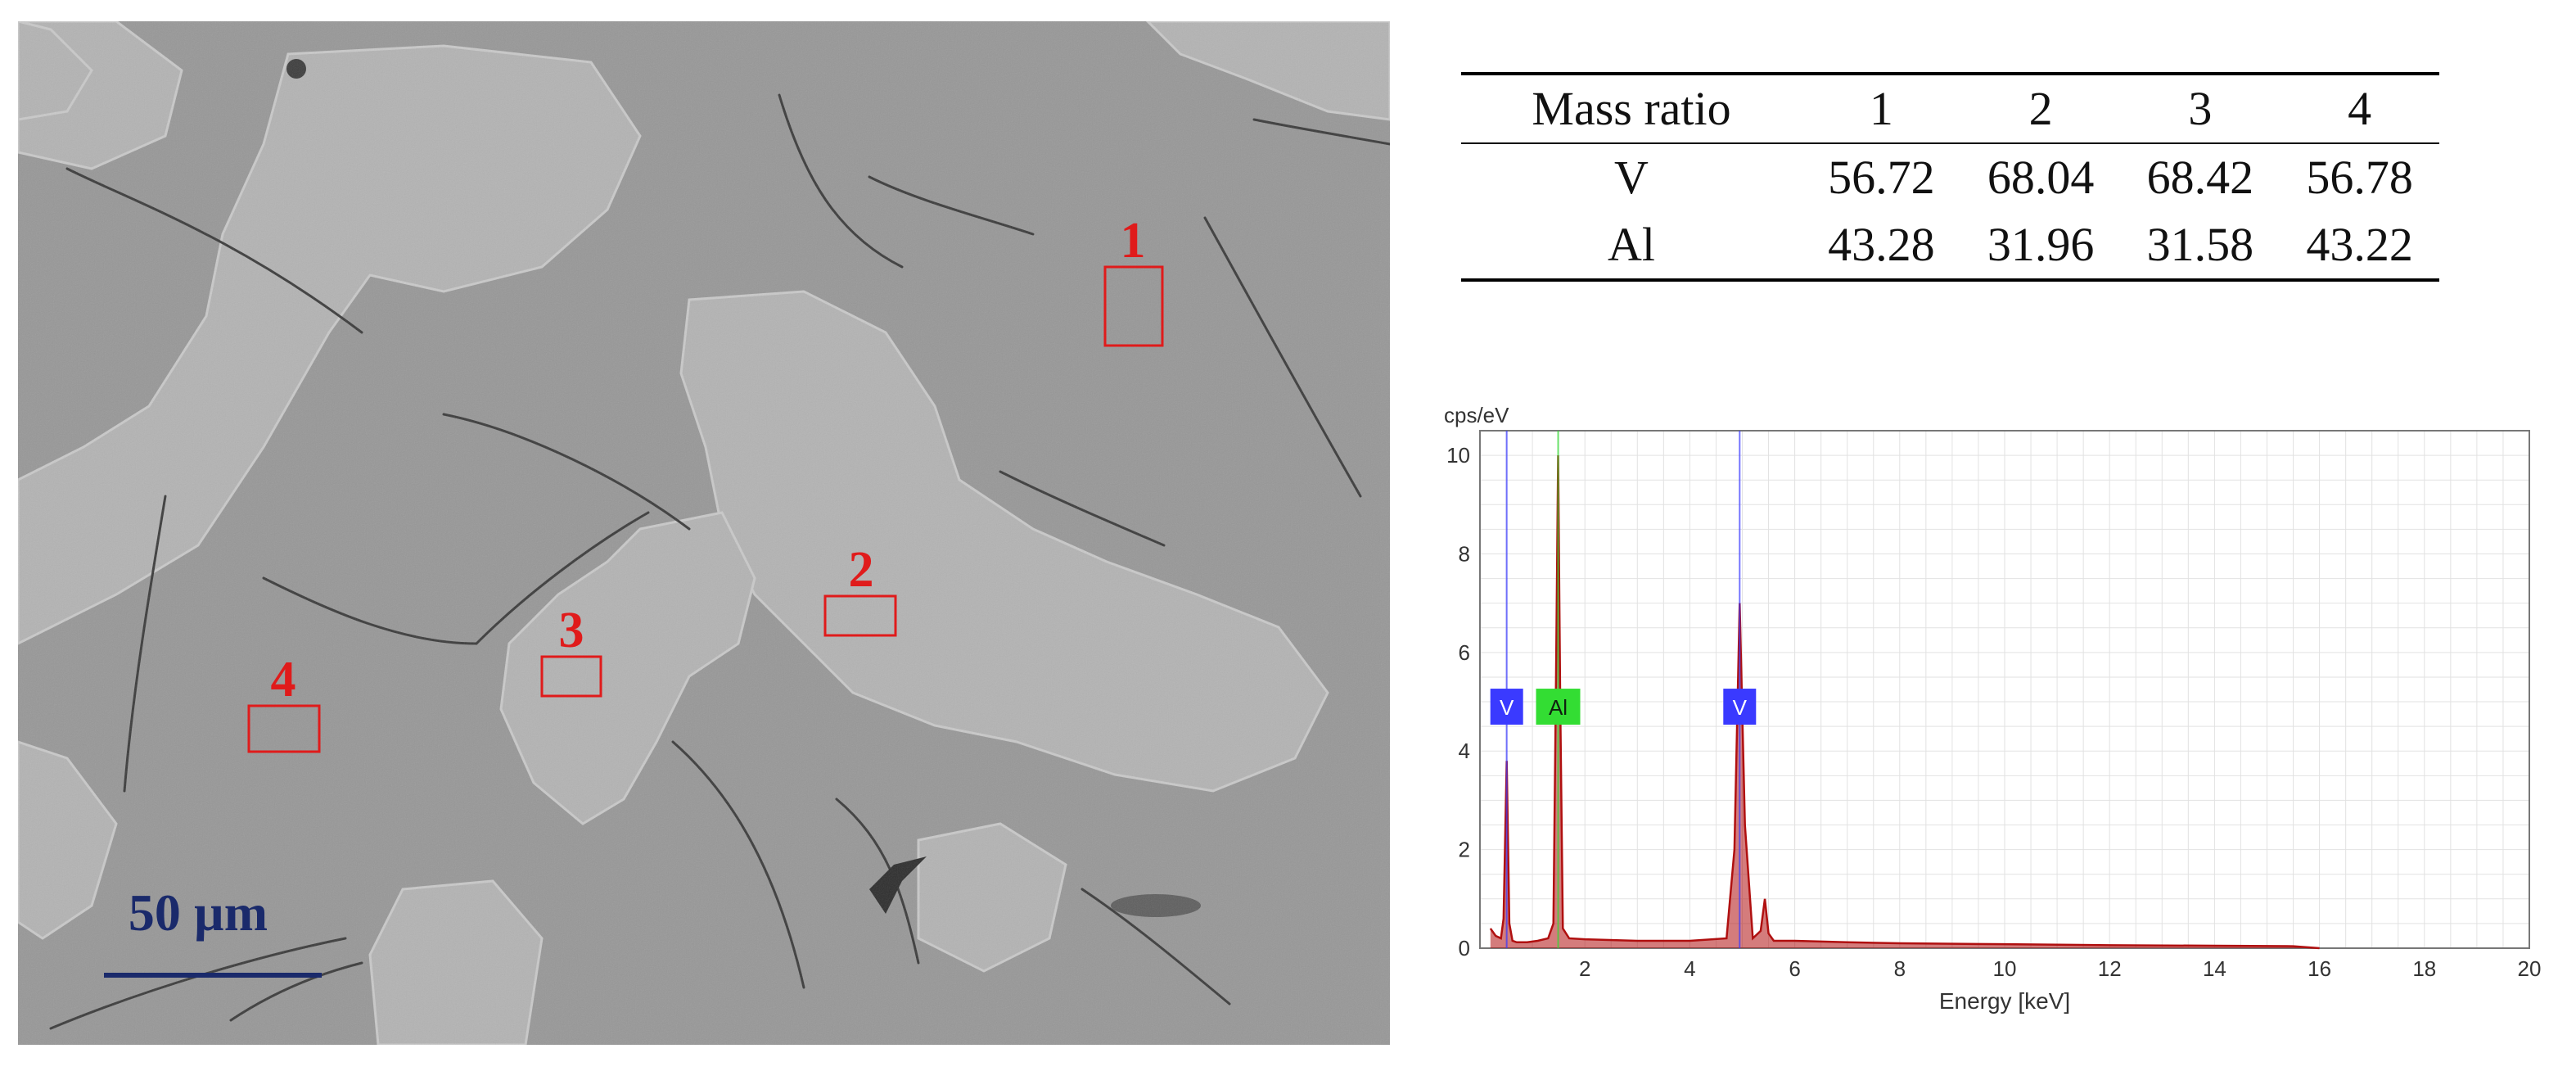 The image size is (2576, 1071). What do you see at coordinates (2110, 969) in the screenshot?
I see `x-tick-label: 12` at bounding box center [2110, 969].